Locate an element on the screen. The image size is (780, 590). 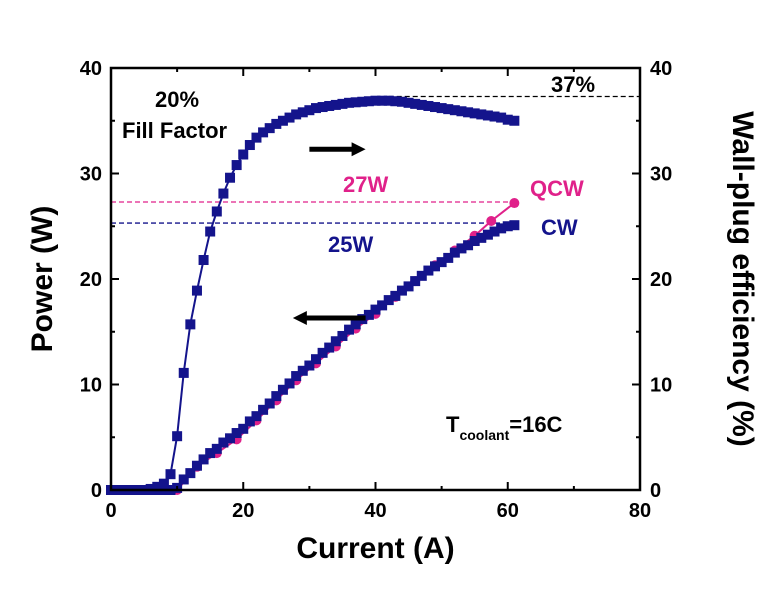
y-tick-label: 0 is located at coordinates (96, 491).